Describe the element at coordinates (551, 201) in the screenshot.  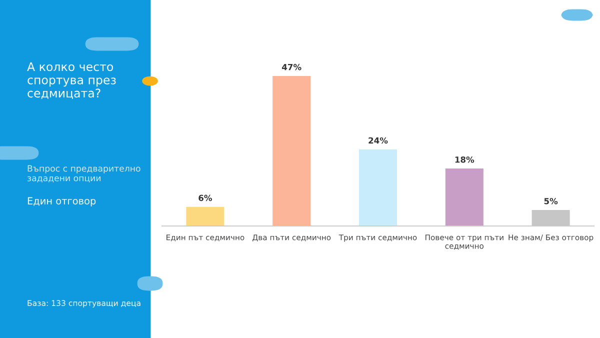
I see `data-label: 5%` at that location.